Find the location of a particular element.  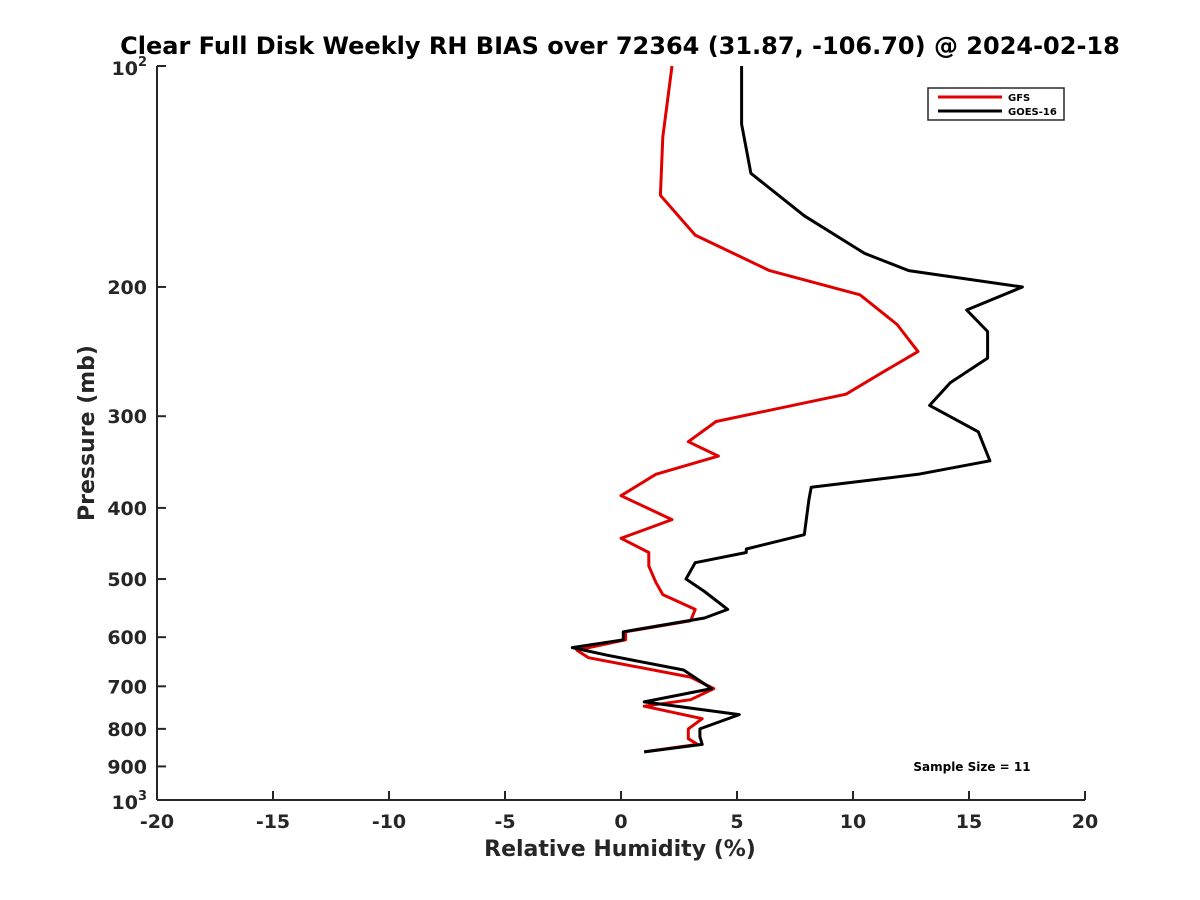

x-tick-label: 15 is located at coordinates (969, 822).